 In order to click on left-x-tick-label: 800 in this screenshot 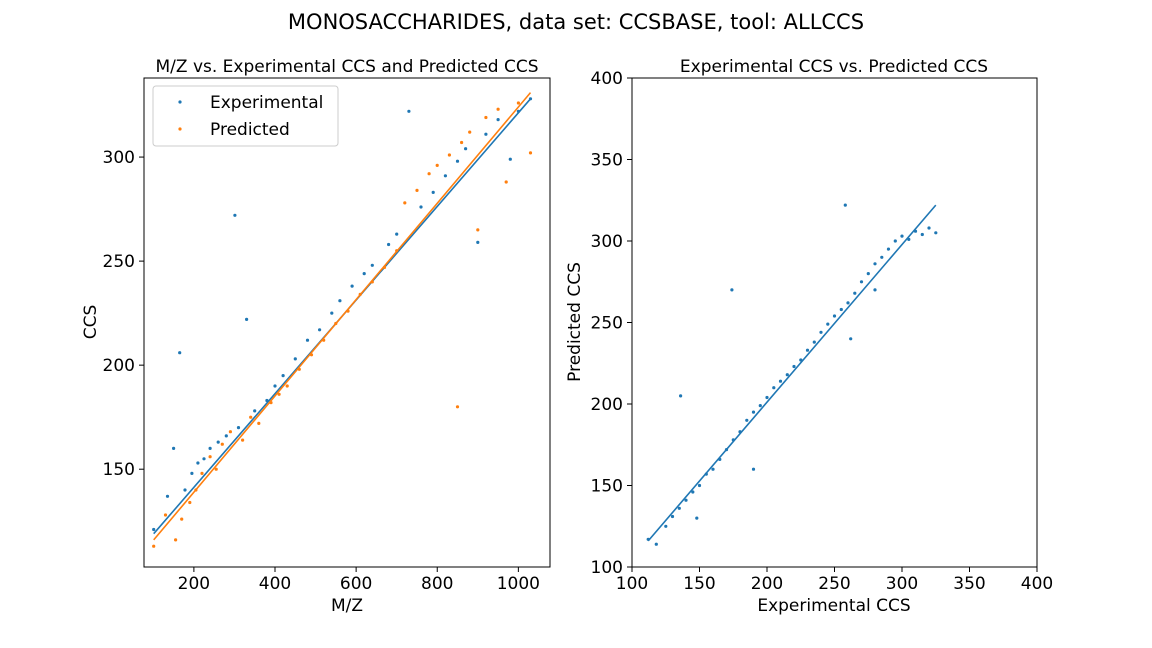, I will do `click(437, 584)`.